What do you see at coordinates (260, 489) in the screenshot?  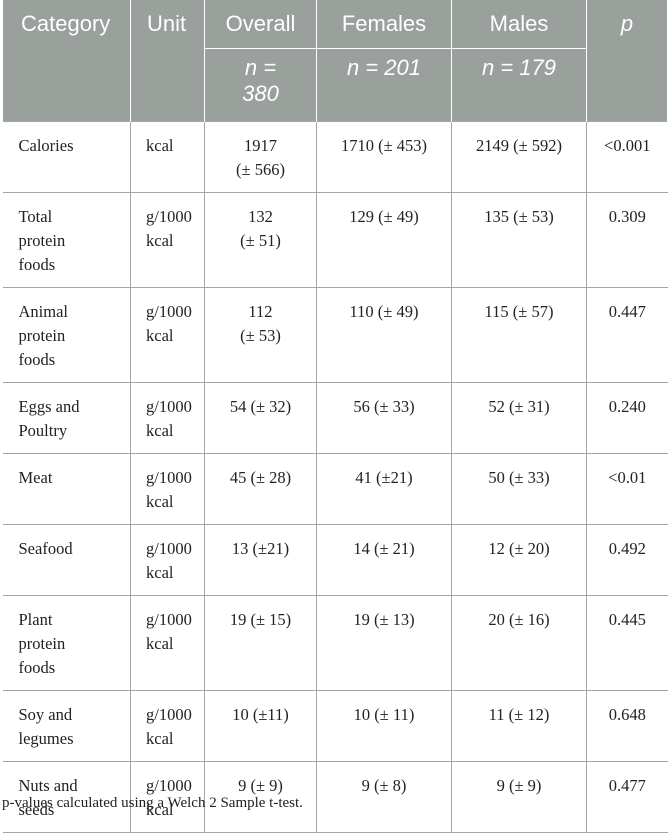 I see `cell-overall: 45 (± 28)` at bounding box center [260, 489].